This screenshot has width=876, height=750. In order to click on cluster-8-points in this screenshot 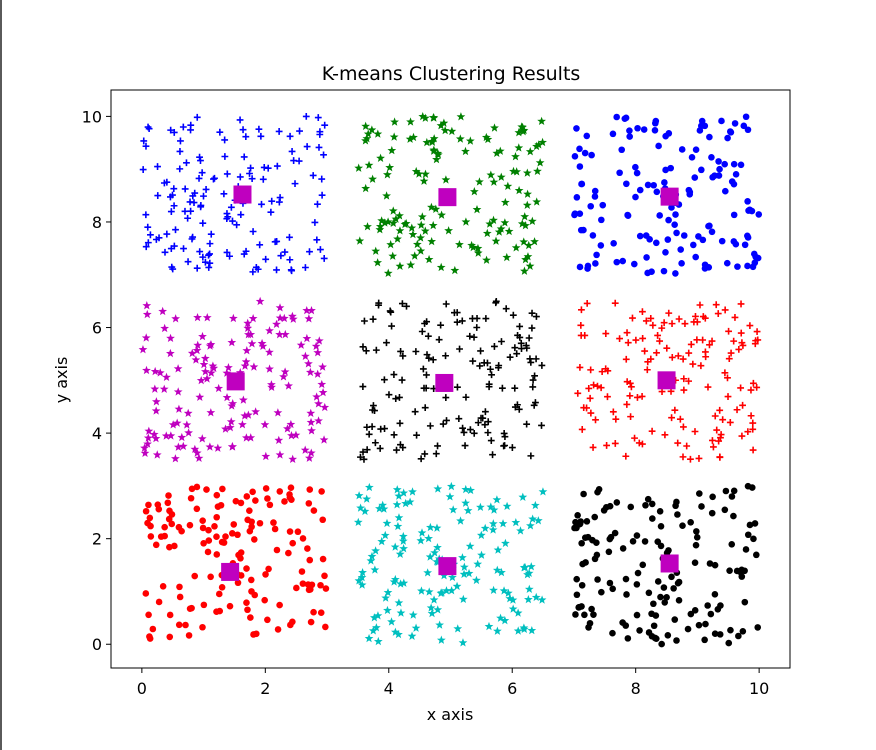, I will do `click(450, 194)`.